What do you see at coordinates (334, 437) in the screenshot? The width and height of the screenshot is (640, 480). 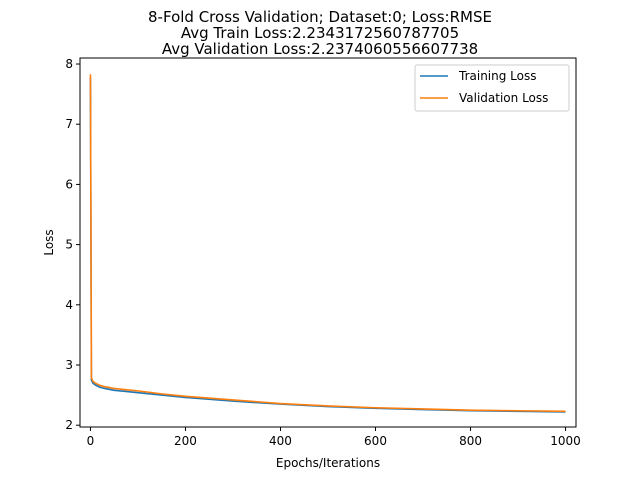 I see `x-axis-ticks: 0 200 400 600 800 1000` at bounding box center [334, 437].